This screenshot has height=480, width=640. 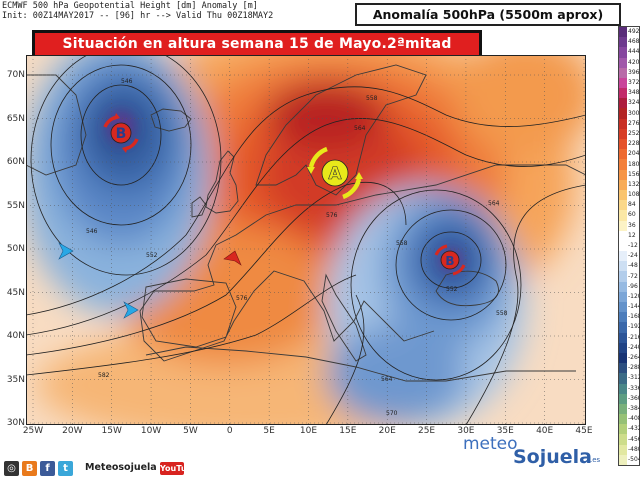 What do you see at coordinates (426, 431) in the screenshot?
I see `lon-label: 25E` at bounding box center [426, 431].